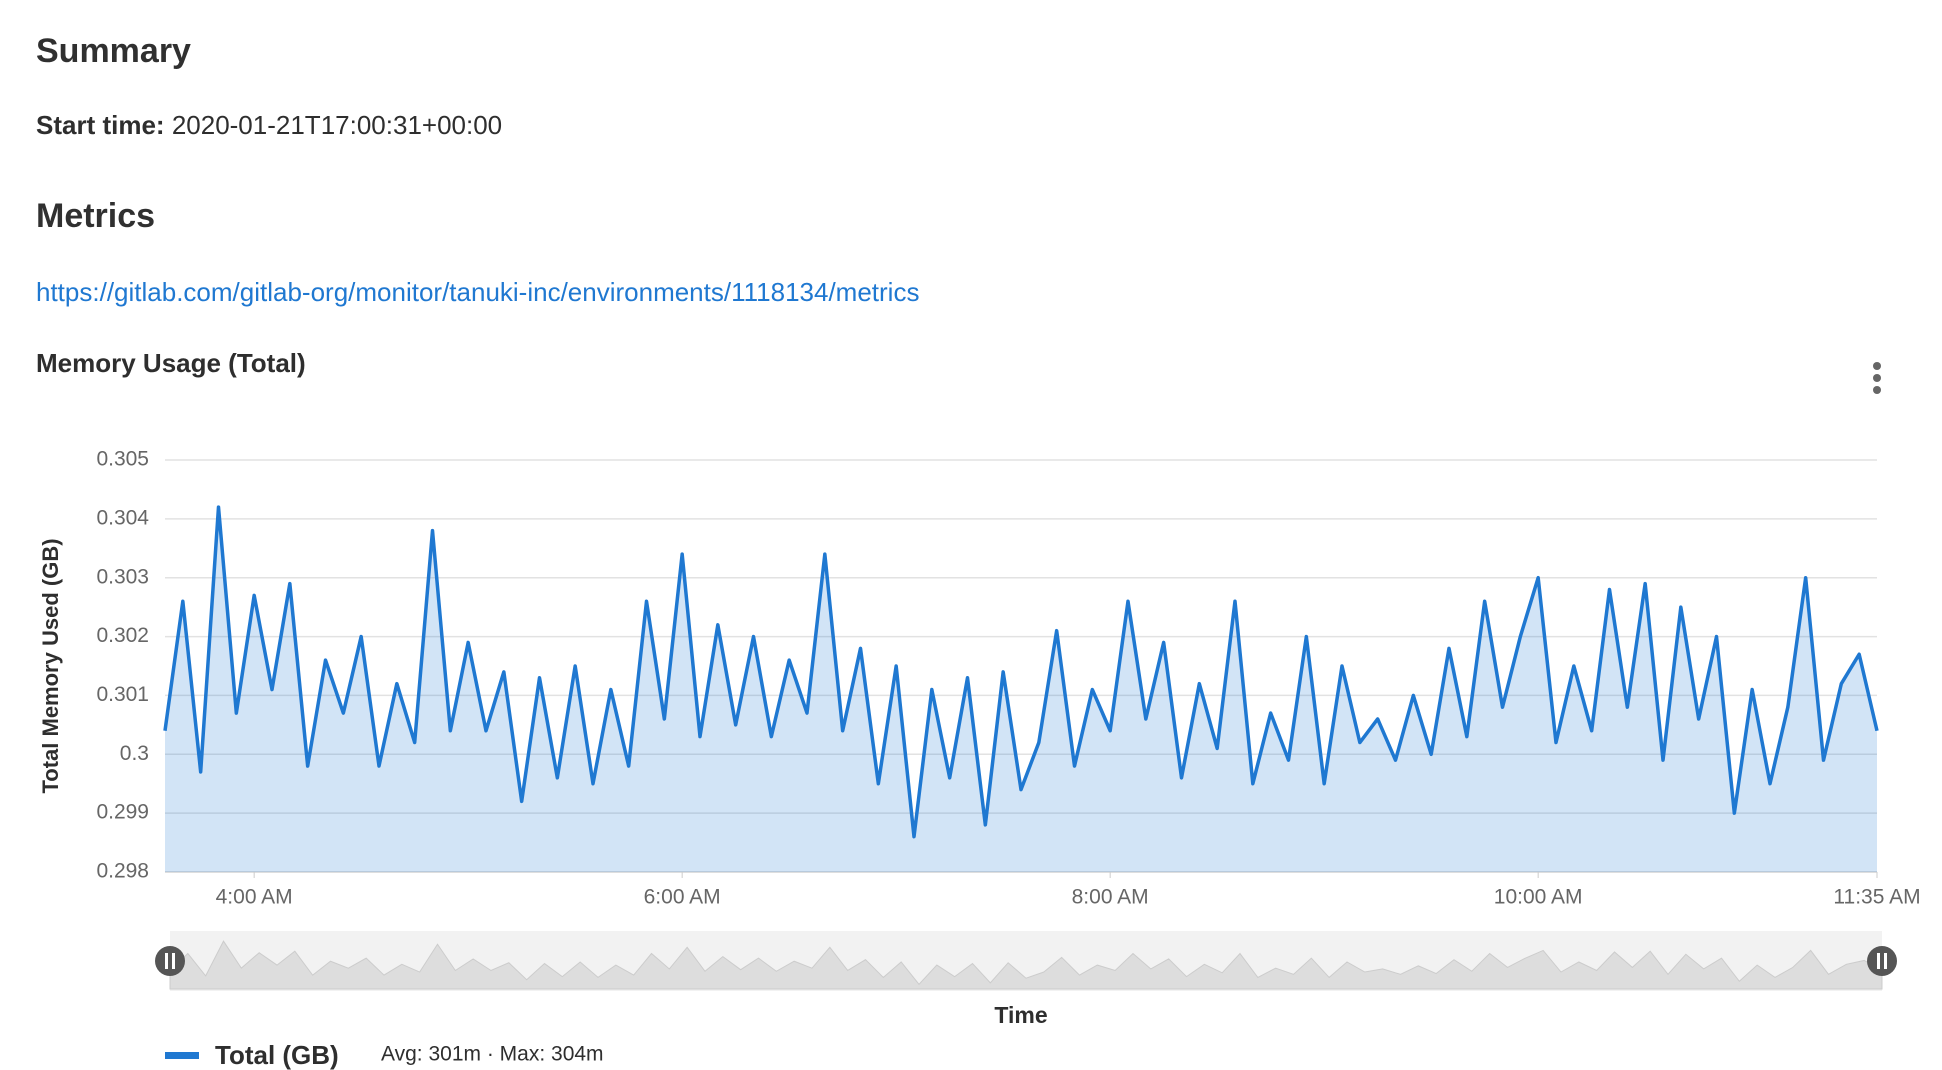 The width and height of the screenshot is (1942, 1070). I want to click on y-tick-label: 0.3, so click(134, 753).